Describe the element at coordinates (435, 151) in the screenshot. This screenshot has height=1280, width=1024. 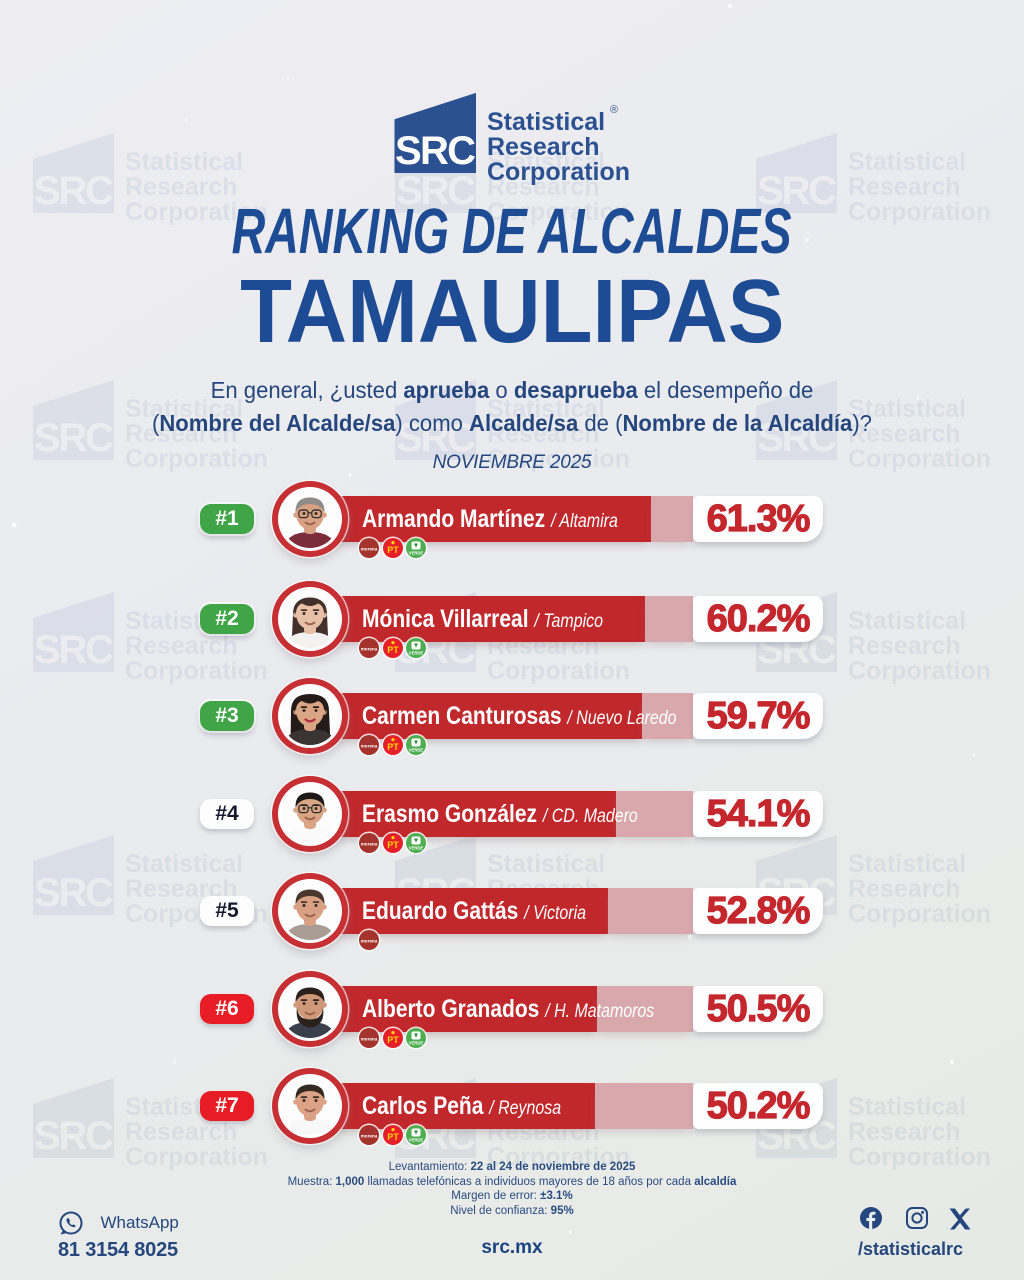
I see `svg-text: SRC` at that location.